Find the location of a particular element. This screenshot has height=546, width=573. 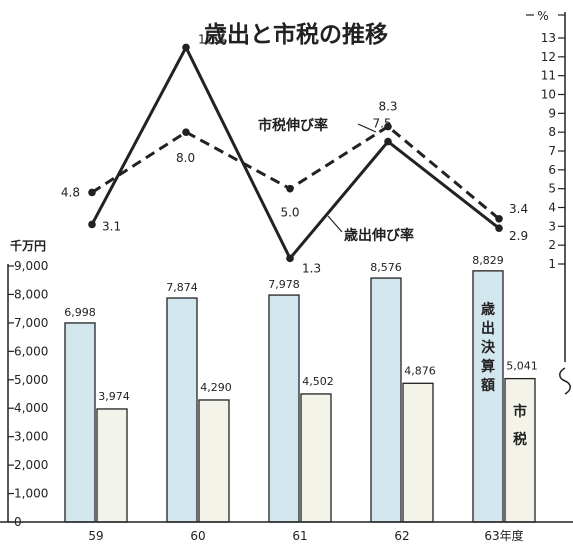

right-axis-unit: % is located at coordinates (542, 16).